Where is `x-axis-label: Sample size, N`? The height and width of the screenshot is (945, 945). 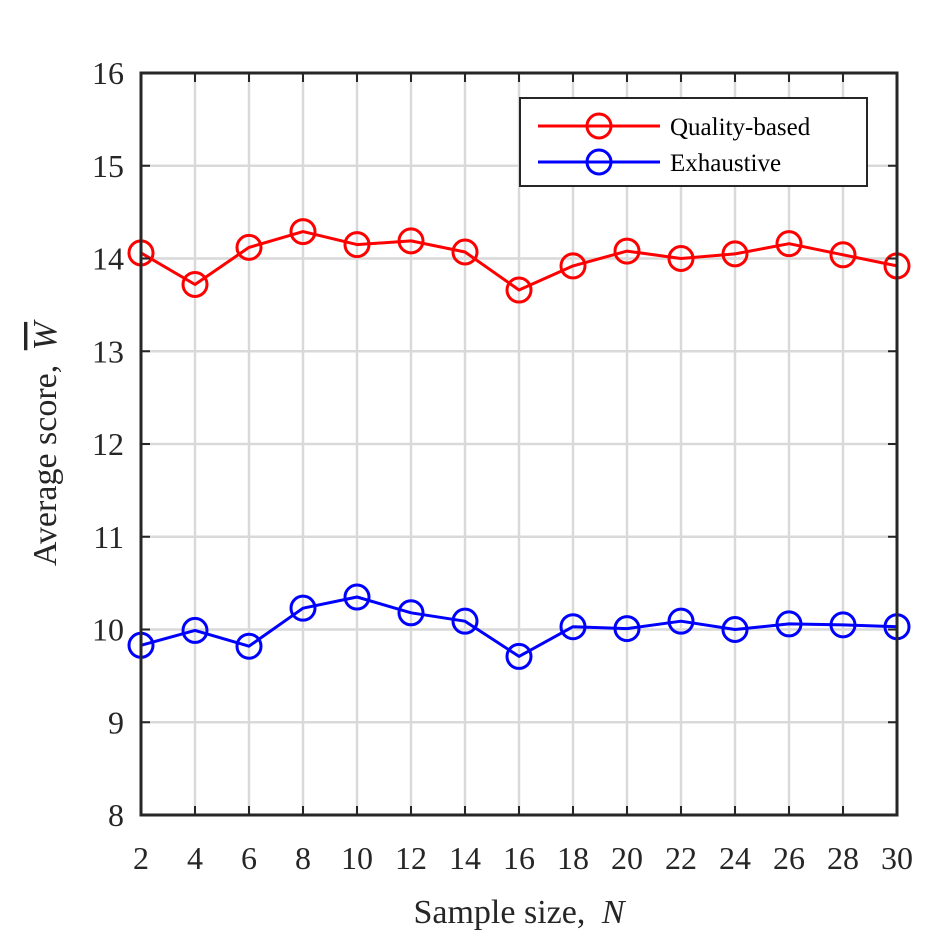
x-axis-label: Sample size, N is located at coordinates (519, 912).